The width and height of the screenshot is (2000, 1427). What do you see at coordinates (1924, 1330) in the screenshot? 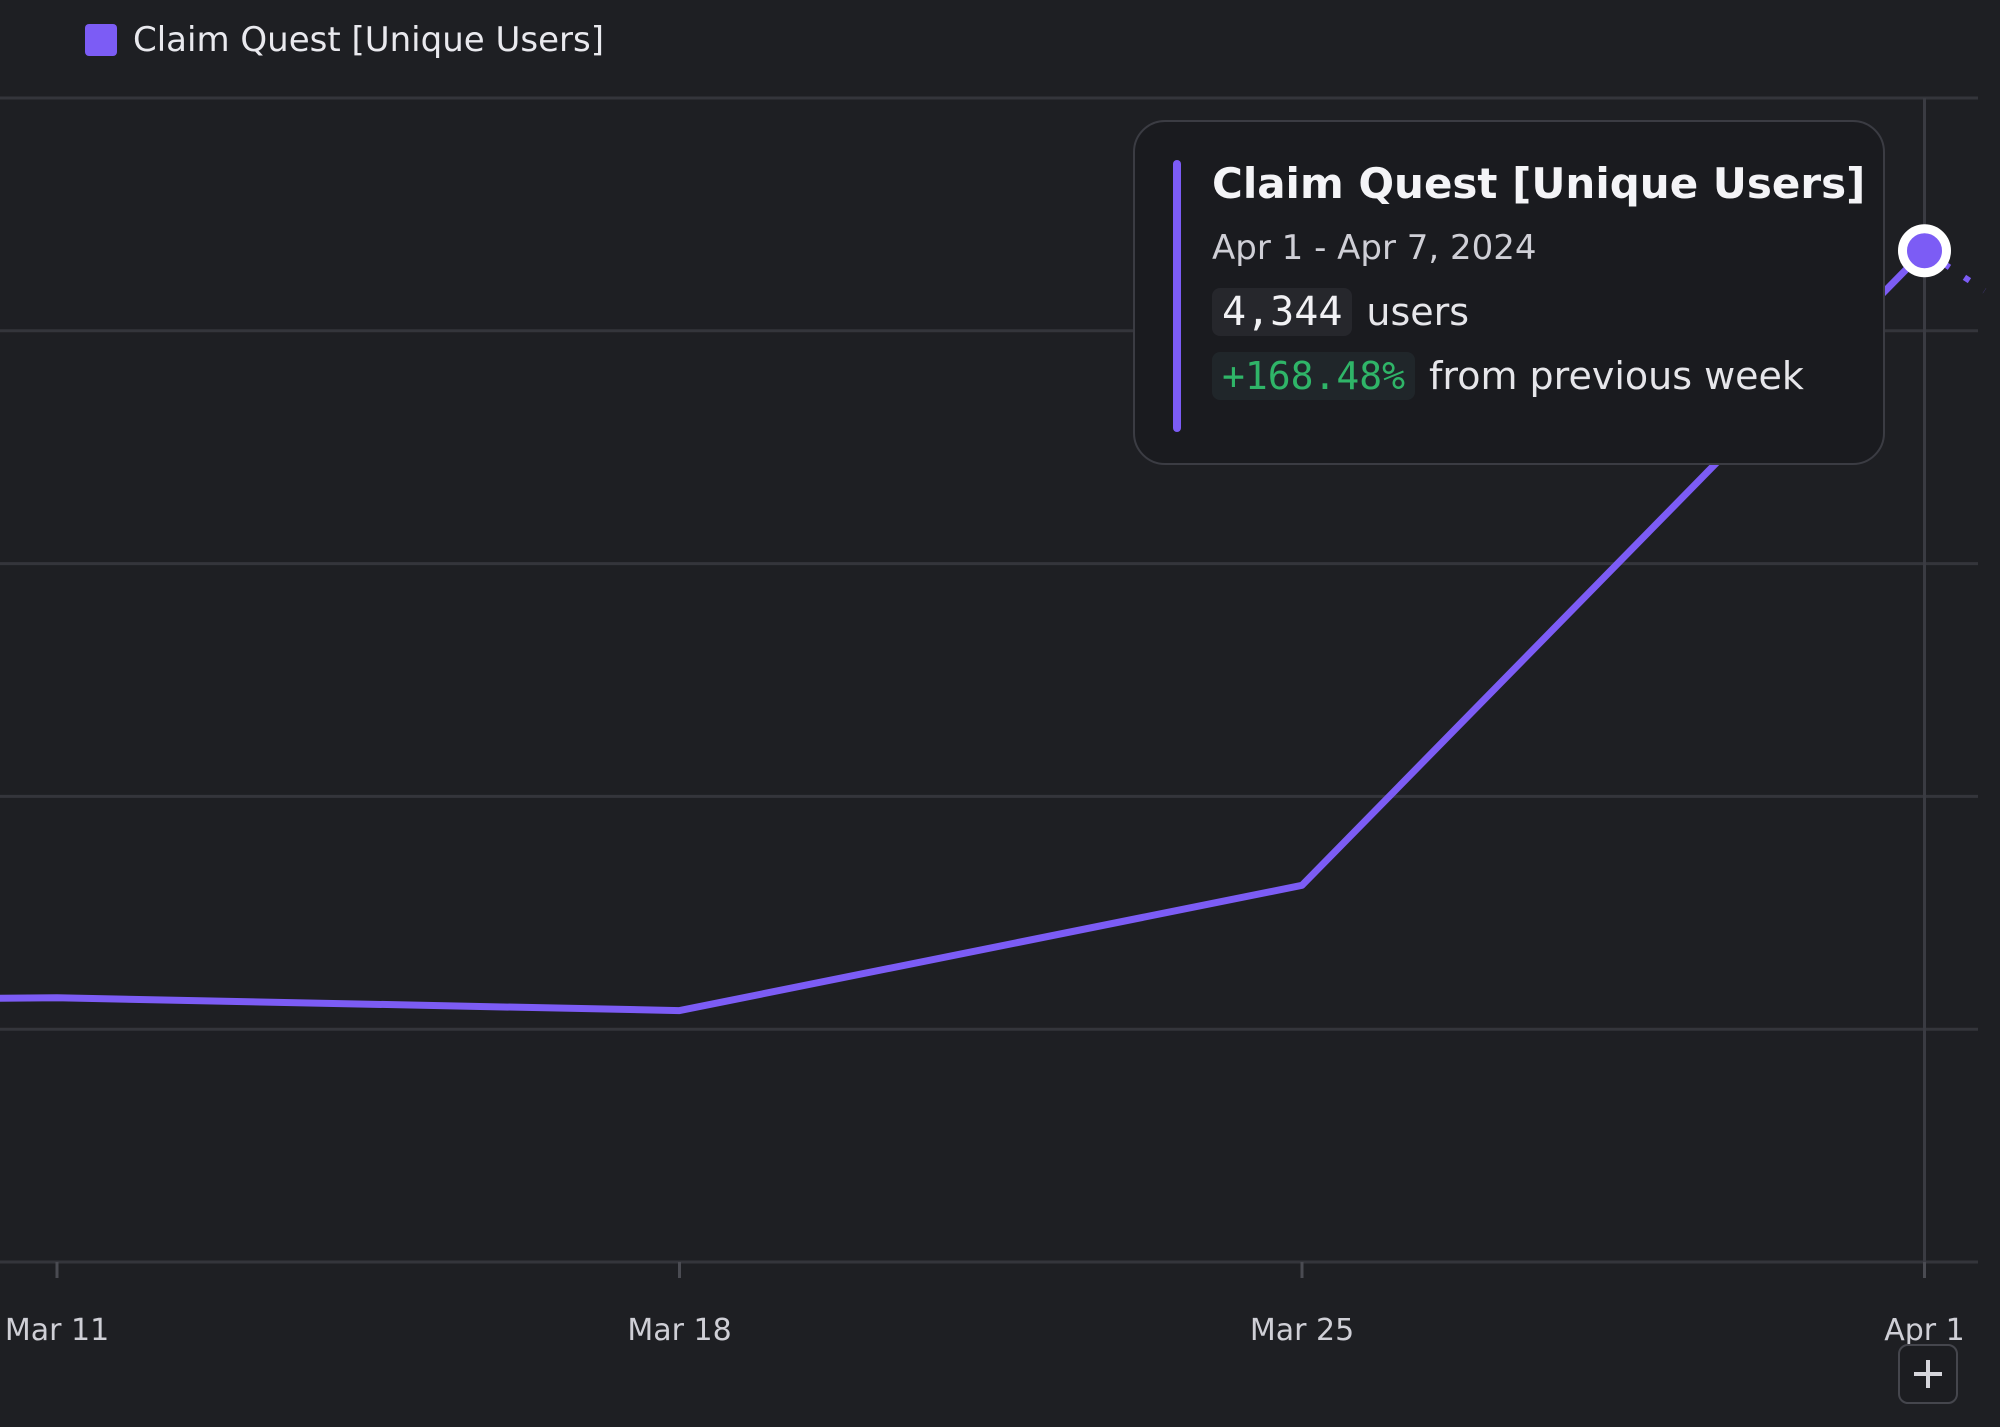
I see `x-tick-label: Apr 1` at bounding box center [1924, 1330].